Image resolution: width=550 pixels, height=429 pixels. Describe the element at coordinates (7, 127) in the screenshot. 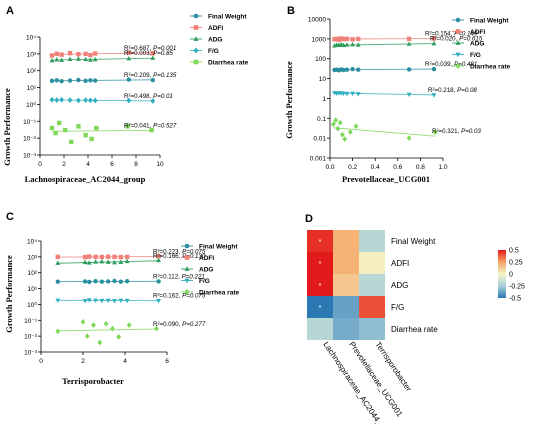

I see `panel-a-ylabel: Growth Performance` at that location.